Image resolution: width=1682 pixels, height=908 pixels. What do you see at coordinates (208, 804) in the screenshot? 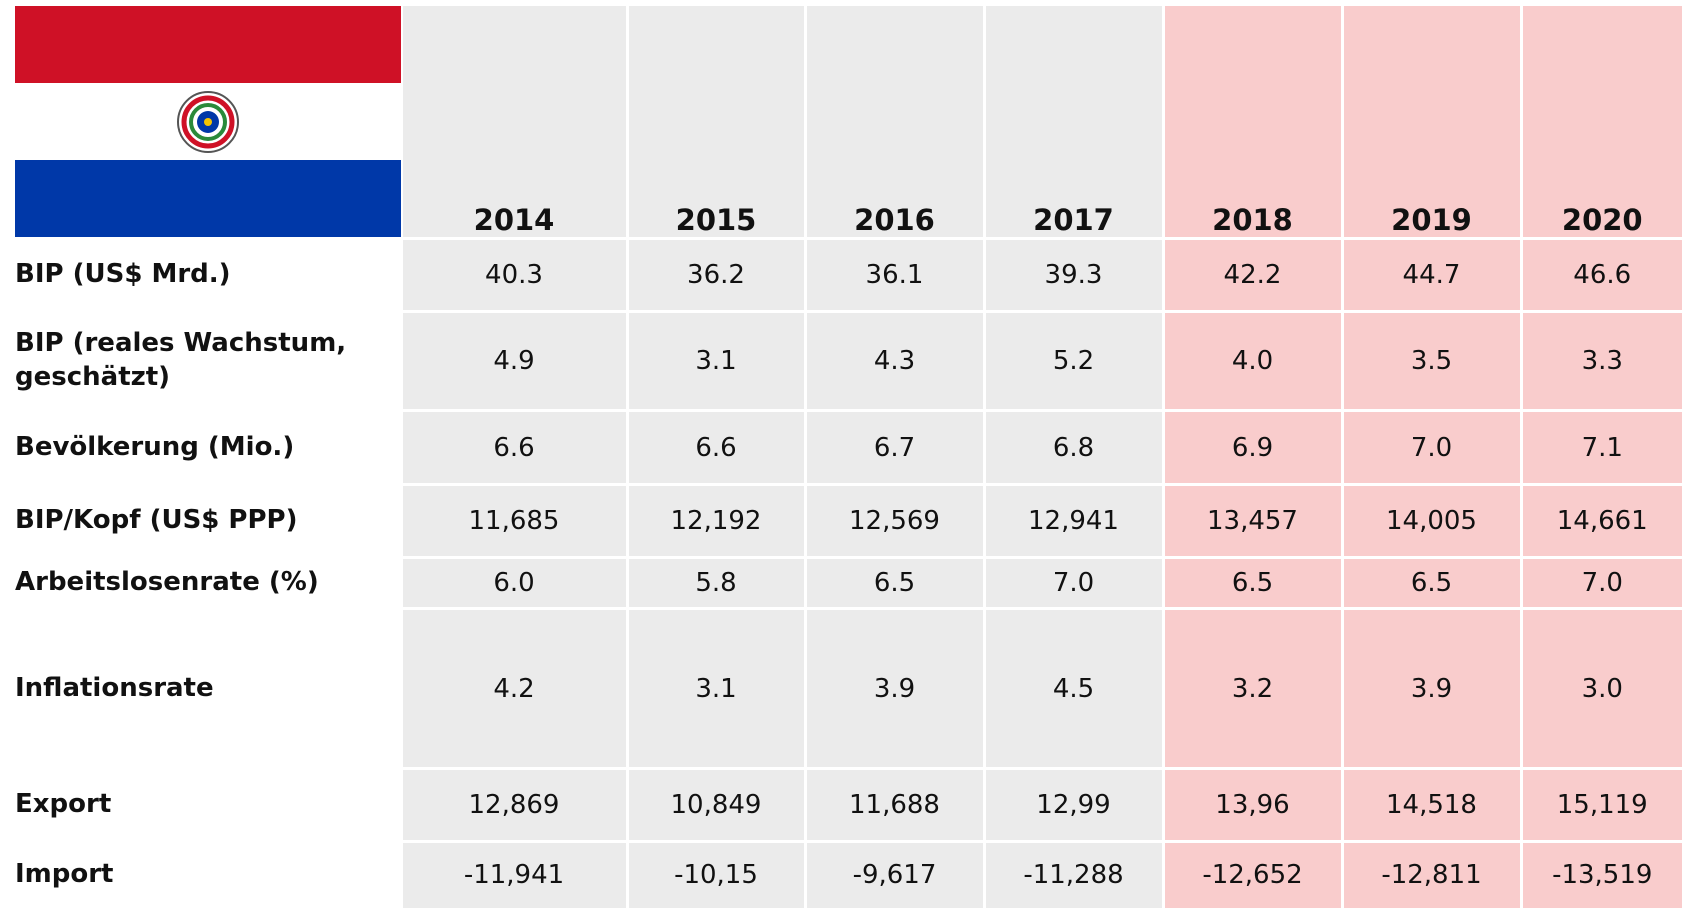
I see `row-label: Export` at bounding box center [208, 804].